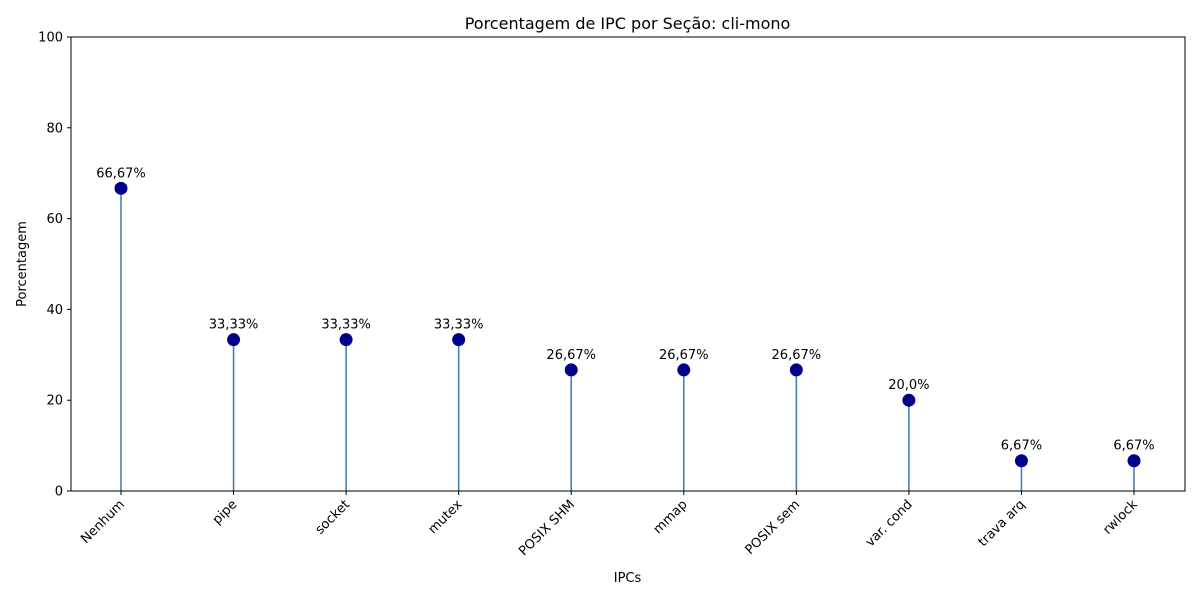  Describe the element at coordinates (225, 512) in the screenshot. I see `x-tick-label: pipe` at that location.